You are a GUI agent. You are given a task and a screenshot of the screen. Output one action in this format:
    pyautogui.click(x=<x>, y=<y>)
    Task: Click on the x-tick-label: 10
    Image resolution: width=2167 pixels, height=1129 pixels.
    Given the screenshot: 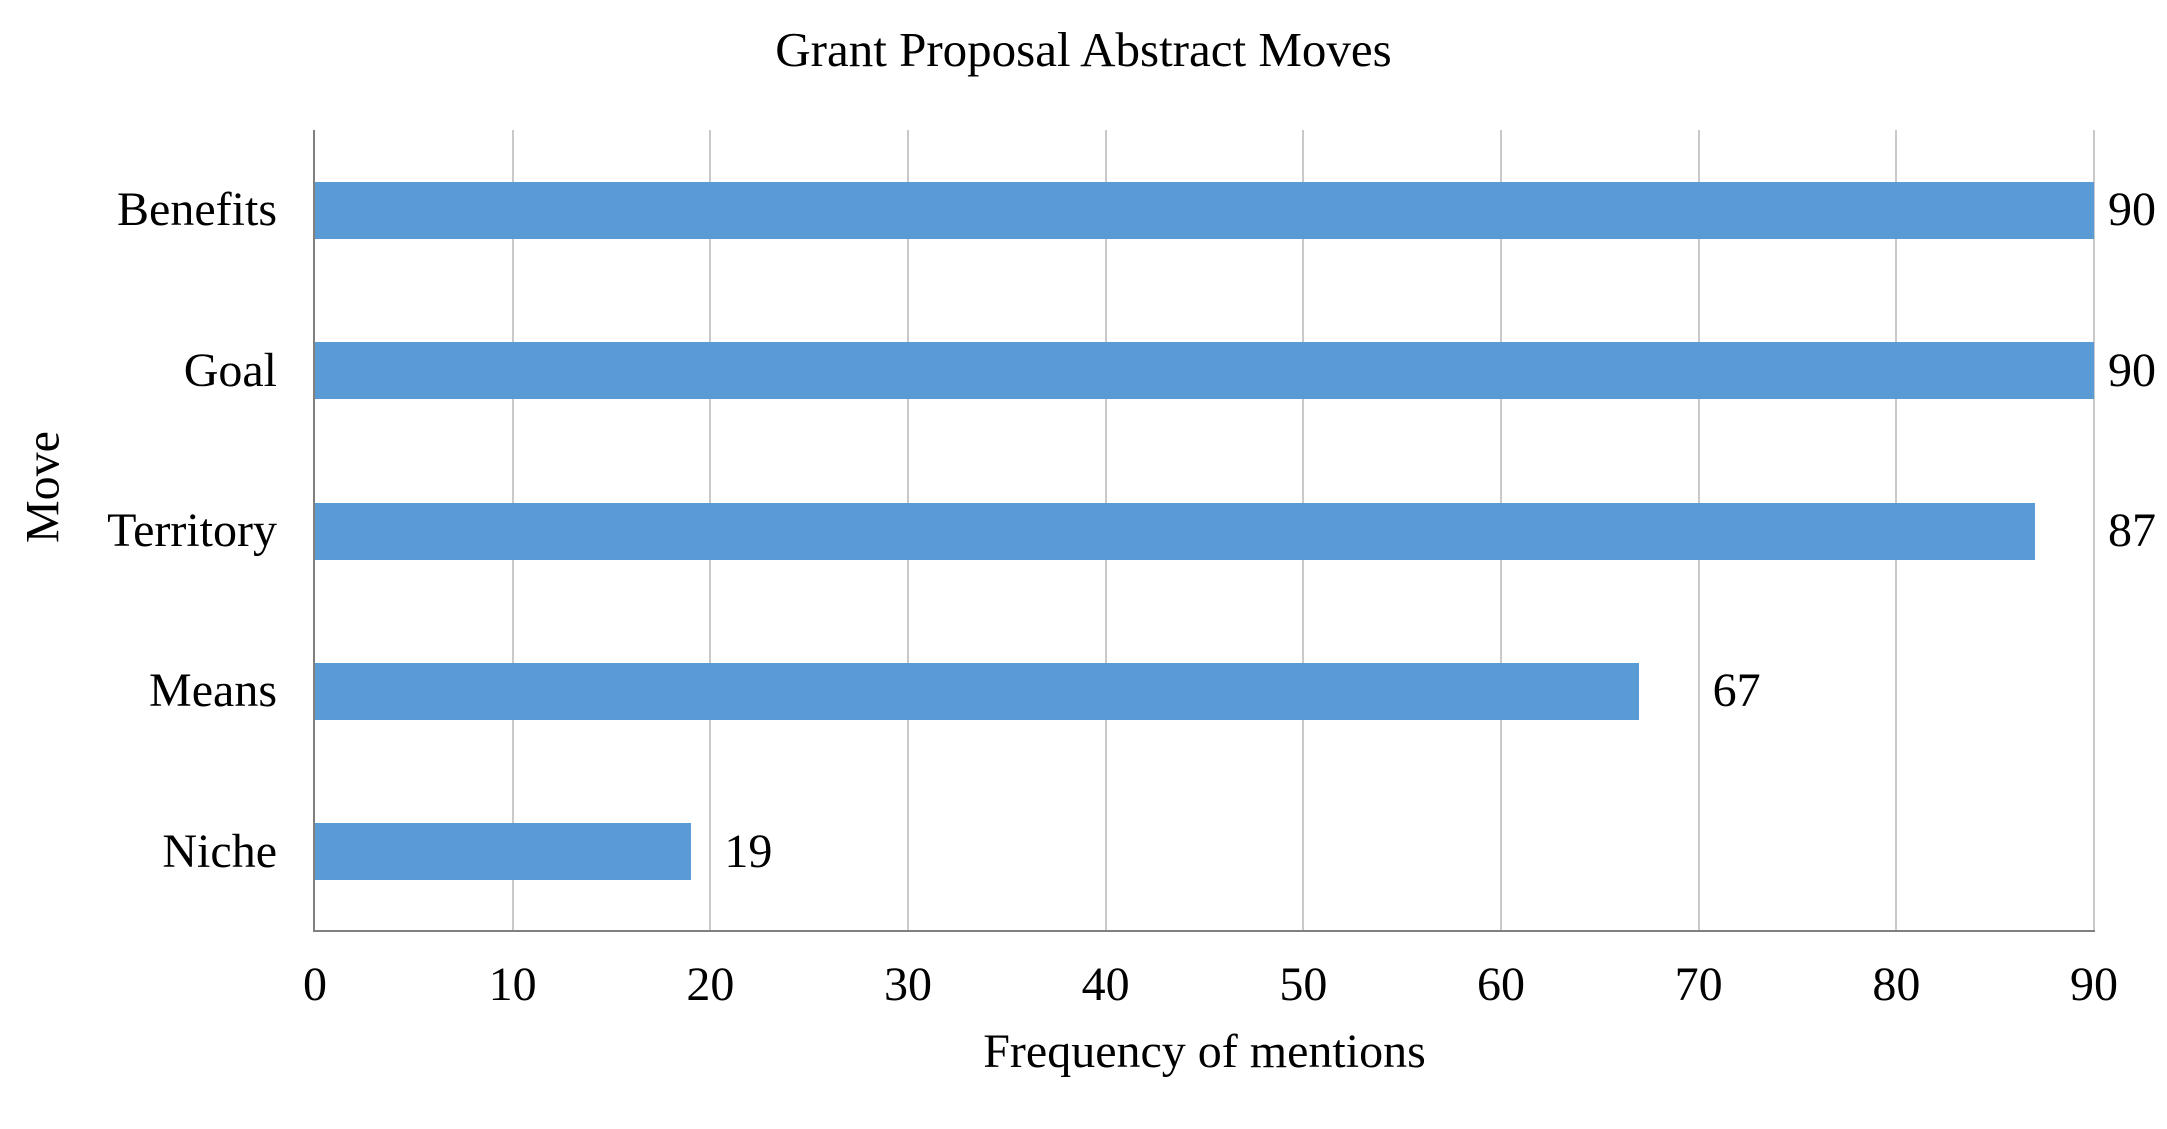 What is the action you would take?
    pyautogui.click(x=512, y=984)
    